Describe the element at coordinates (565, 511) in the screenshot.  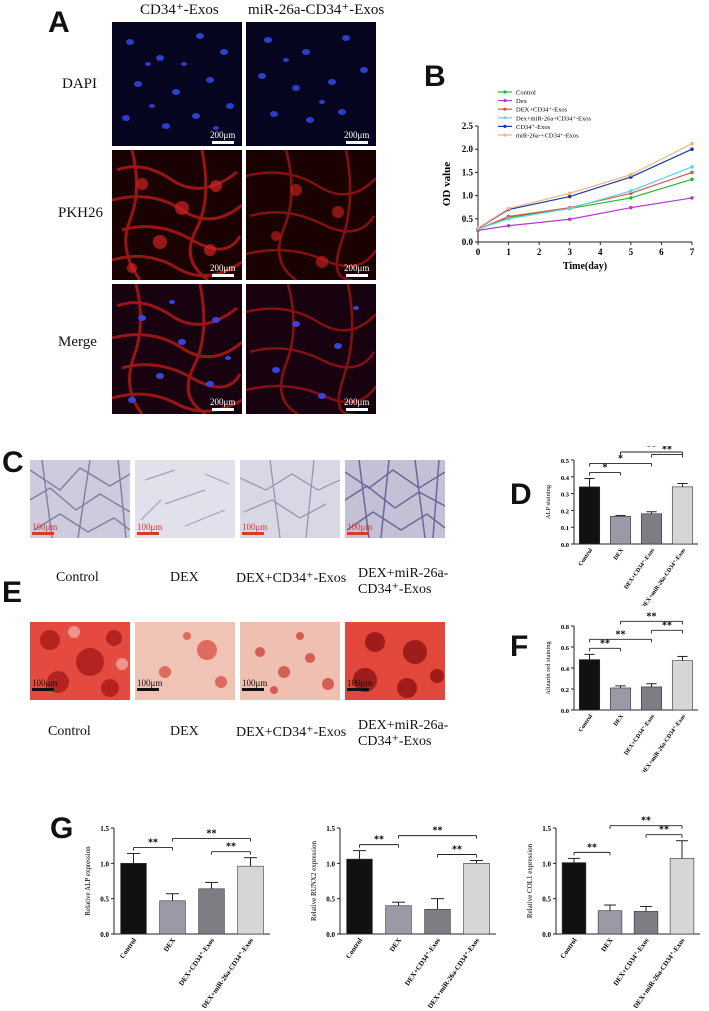
I see `y-tick-label: 0.2` at that location.